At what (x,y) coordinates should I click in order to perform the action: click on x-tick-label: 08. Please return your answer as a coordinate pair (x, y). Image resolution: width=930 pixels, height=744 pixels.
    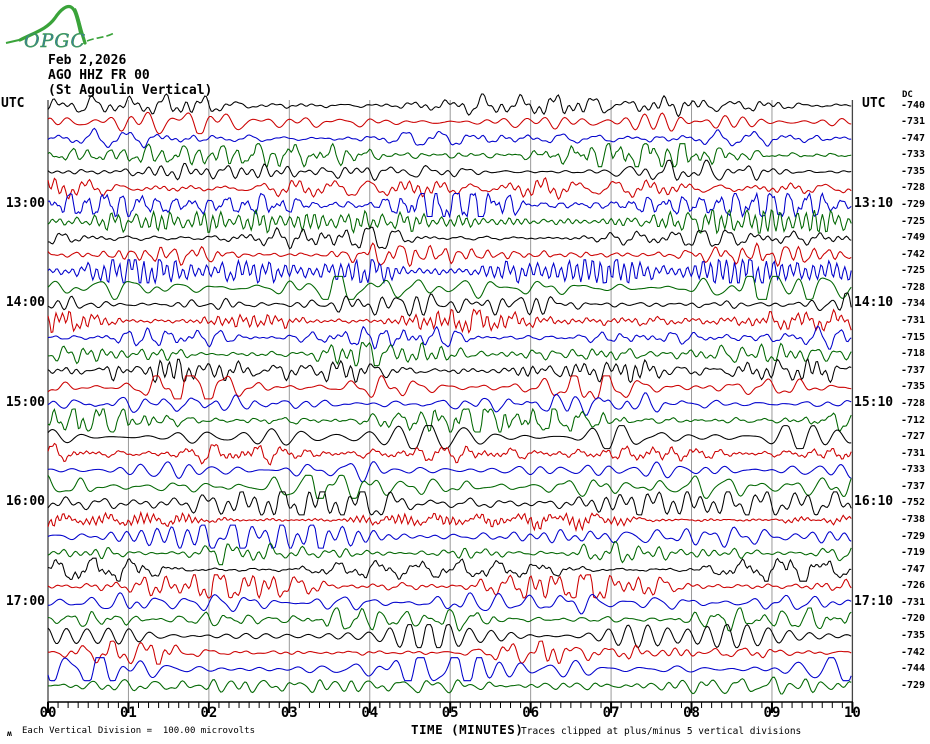
    Looking at the image, I should click on (691, 713).